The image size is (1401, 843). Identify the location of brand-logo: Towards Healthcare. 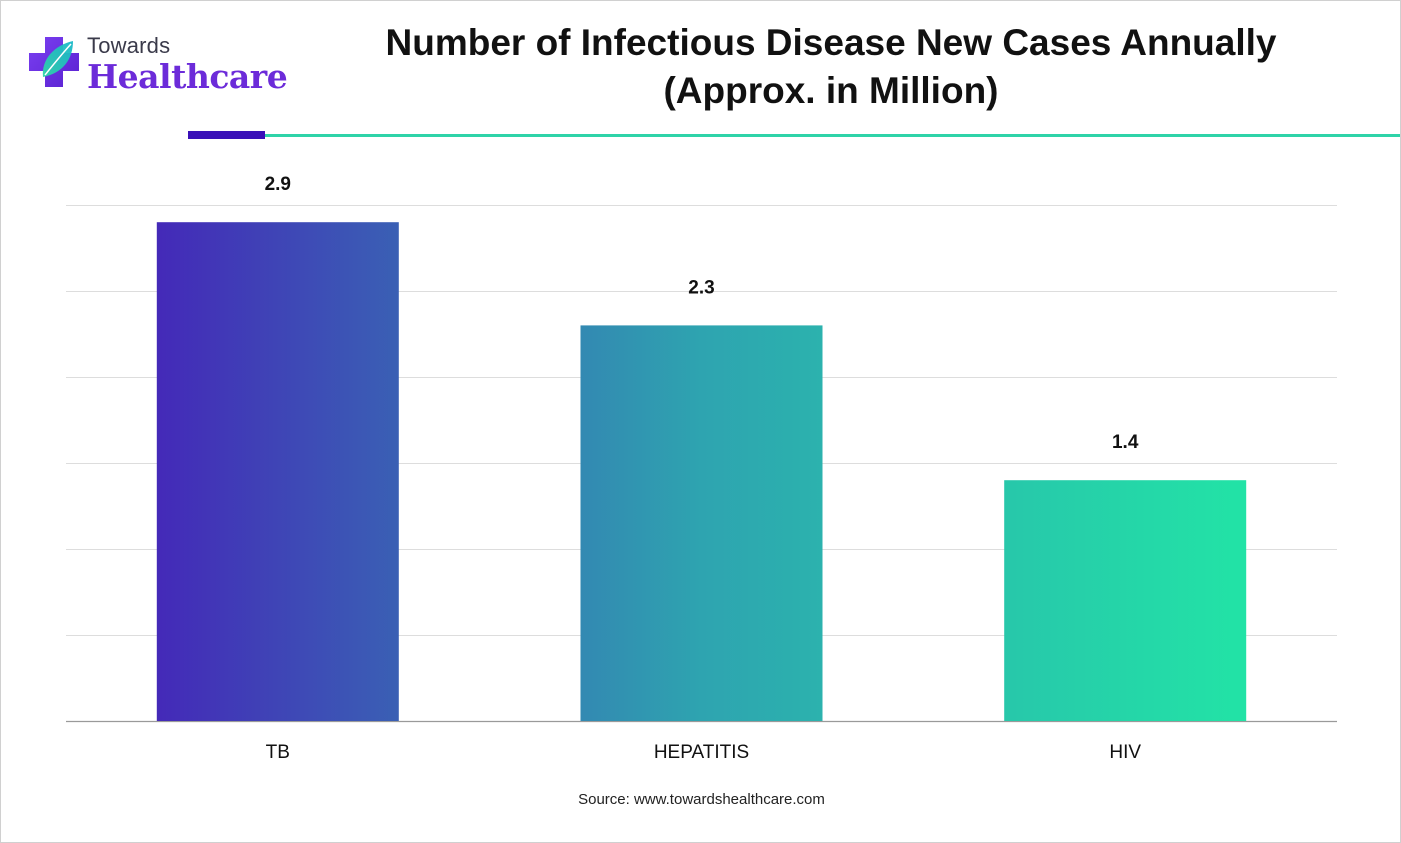
(157, 66).